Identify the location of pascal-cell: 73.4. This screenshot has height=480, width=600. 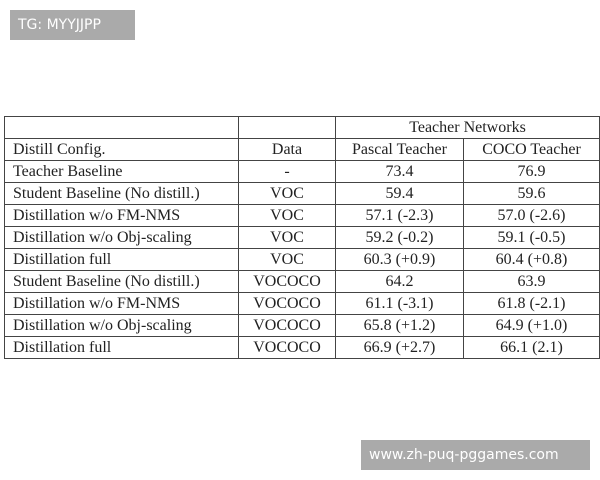
(399, 171).